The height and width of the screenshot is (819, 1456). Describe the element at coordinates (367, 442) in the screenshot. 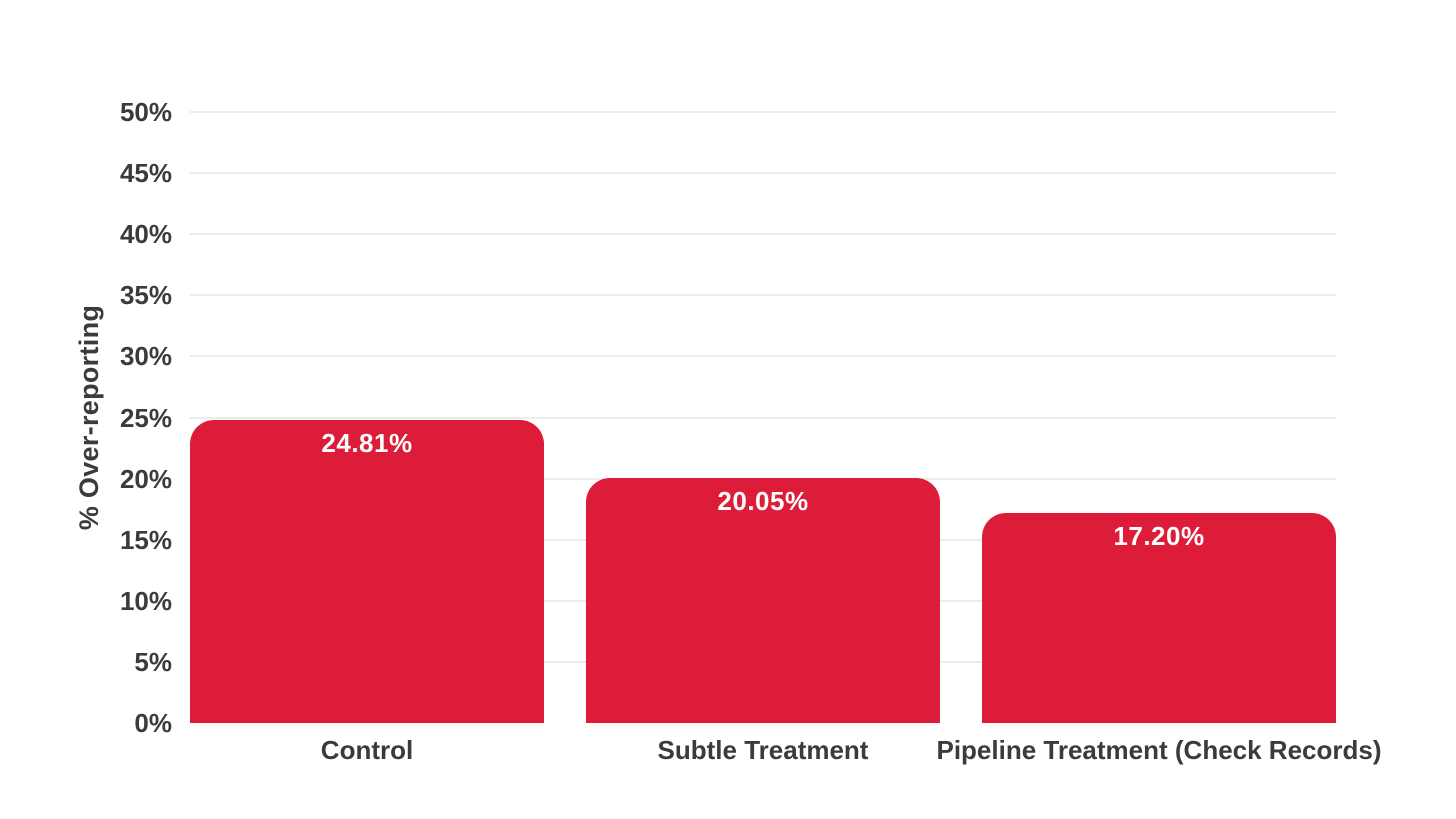

I see `bar-value-label-0: 24.81%` at that location.